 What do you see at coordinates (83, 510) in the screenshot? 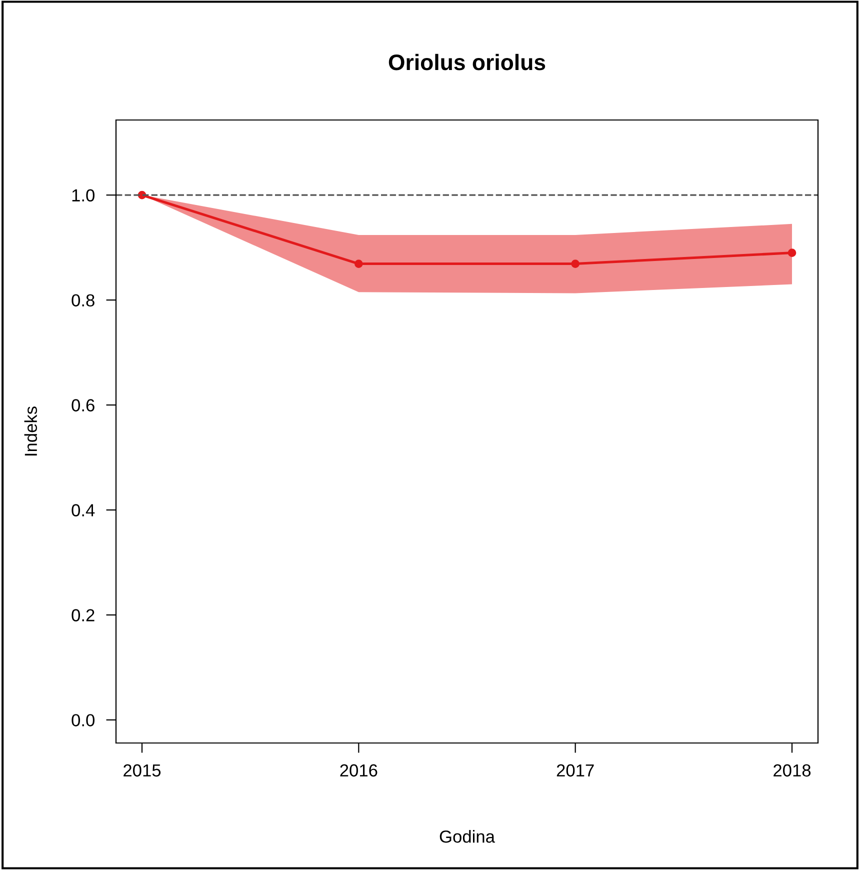
I see `y-tick-label: 0.4` at bounding box center [83, 510].